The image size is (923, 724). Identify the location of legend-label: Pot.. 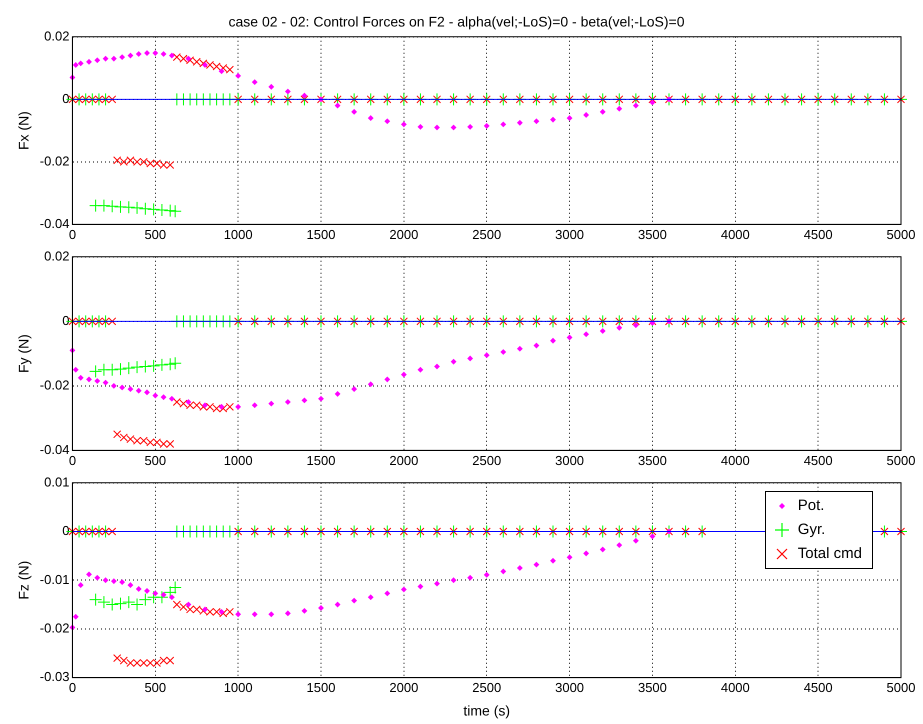
(811, 505).